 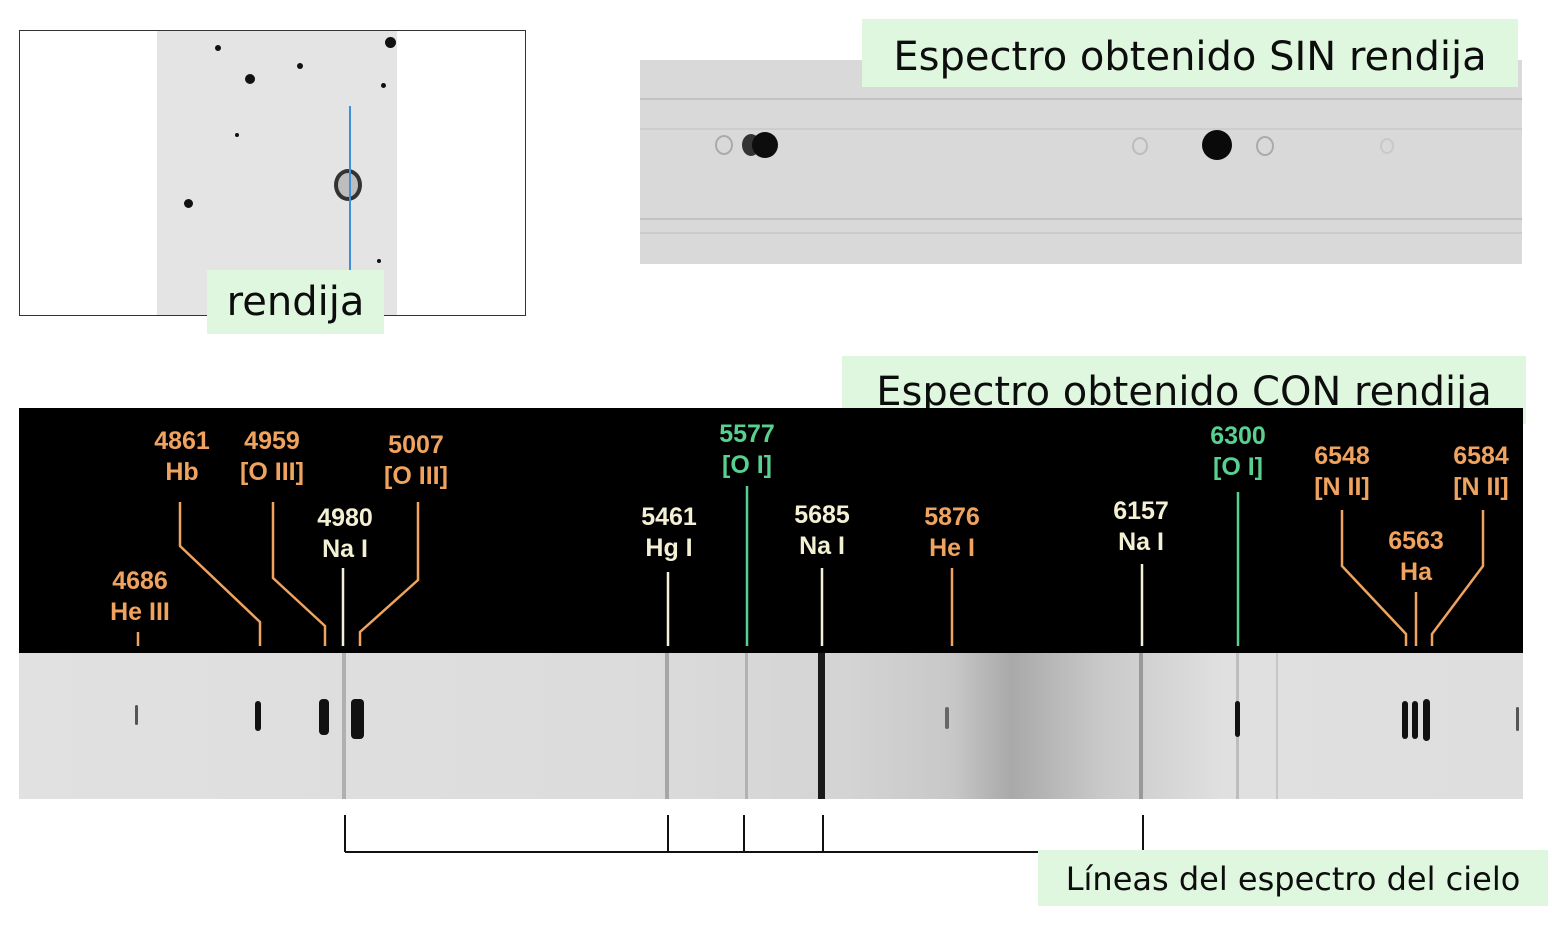 What do you see at coordinates (1190, 53) in the screenshot?
I see `slitless-title: Espectro obtenido SIN rendija` at bounding box center [1190, 53].